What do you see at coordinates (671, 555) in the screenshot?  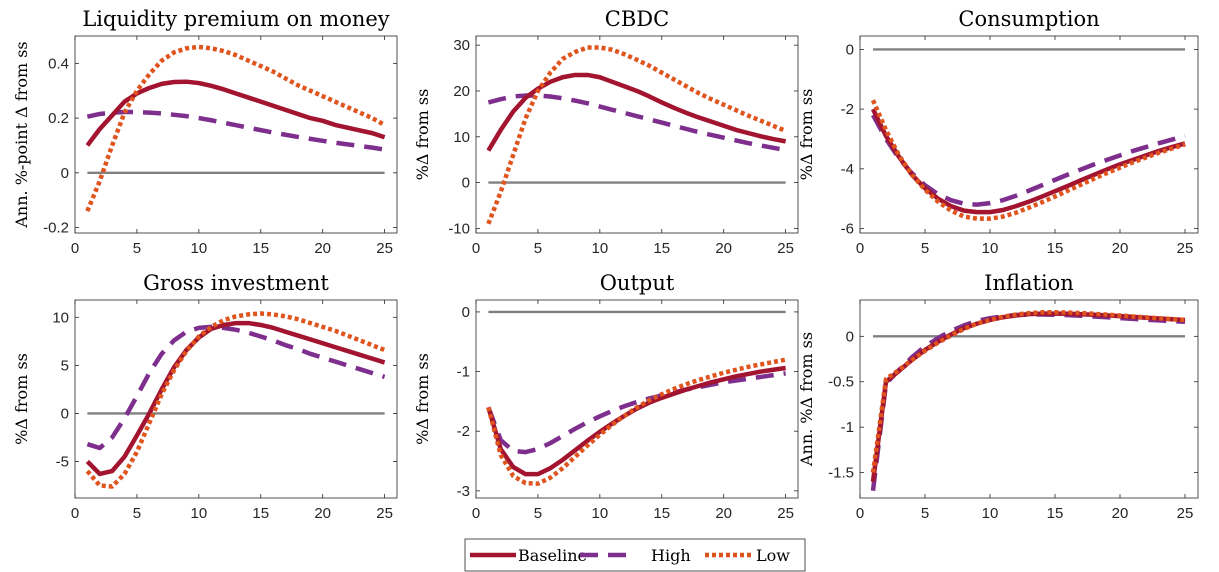 I see `legend-label-high: High` at bounding box center [671, 555].